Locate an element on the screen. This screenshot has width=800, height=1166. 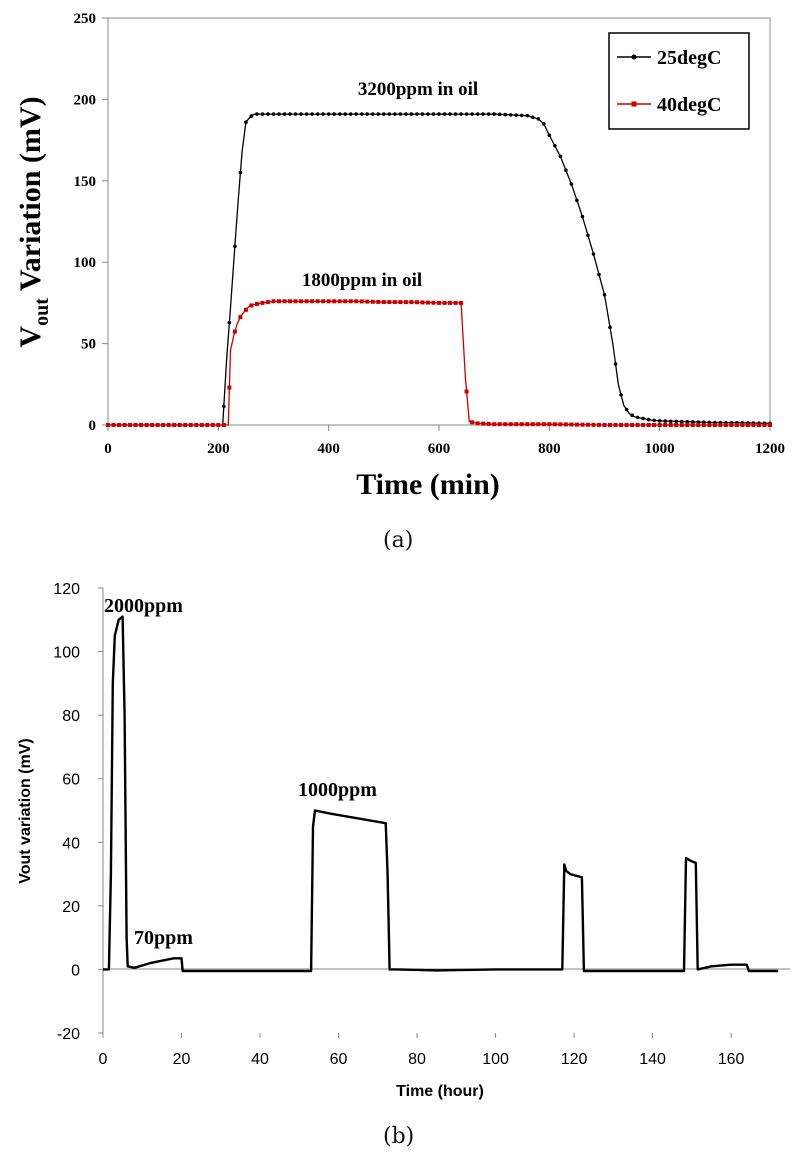
chart-a-y-tick-label: 150 is located at coordinates (85, 182).